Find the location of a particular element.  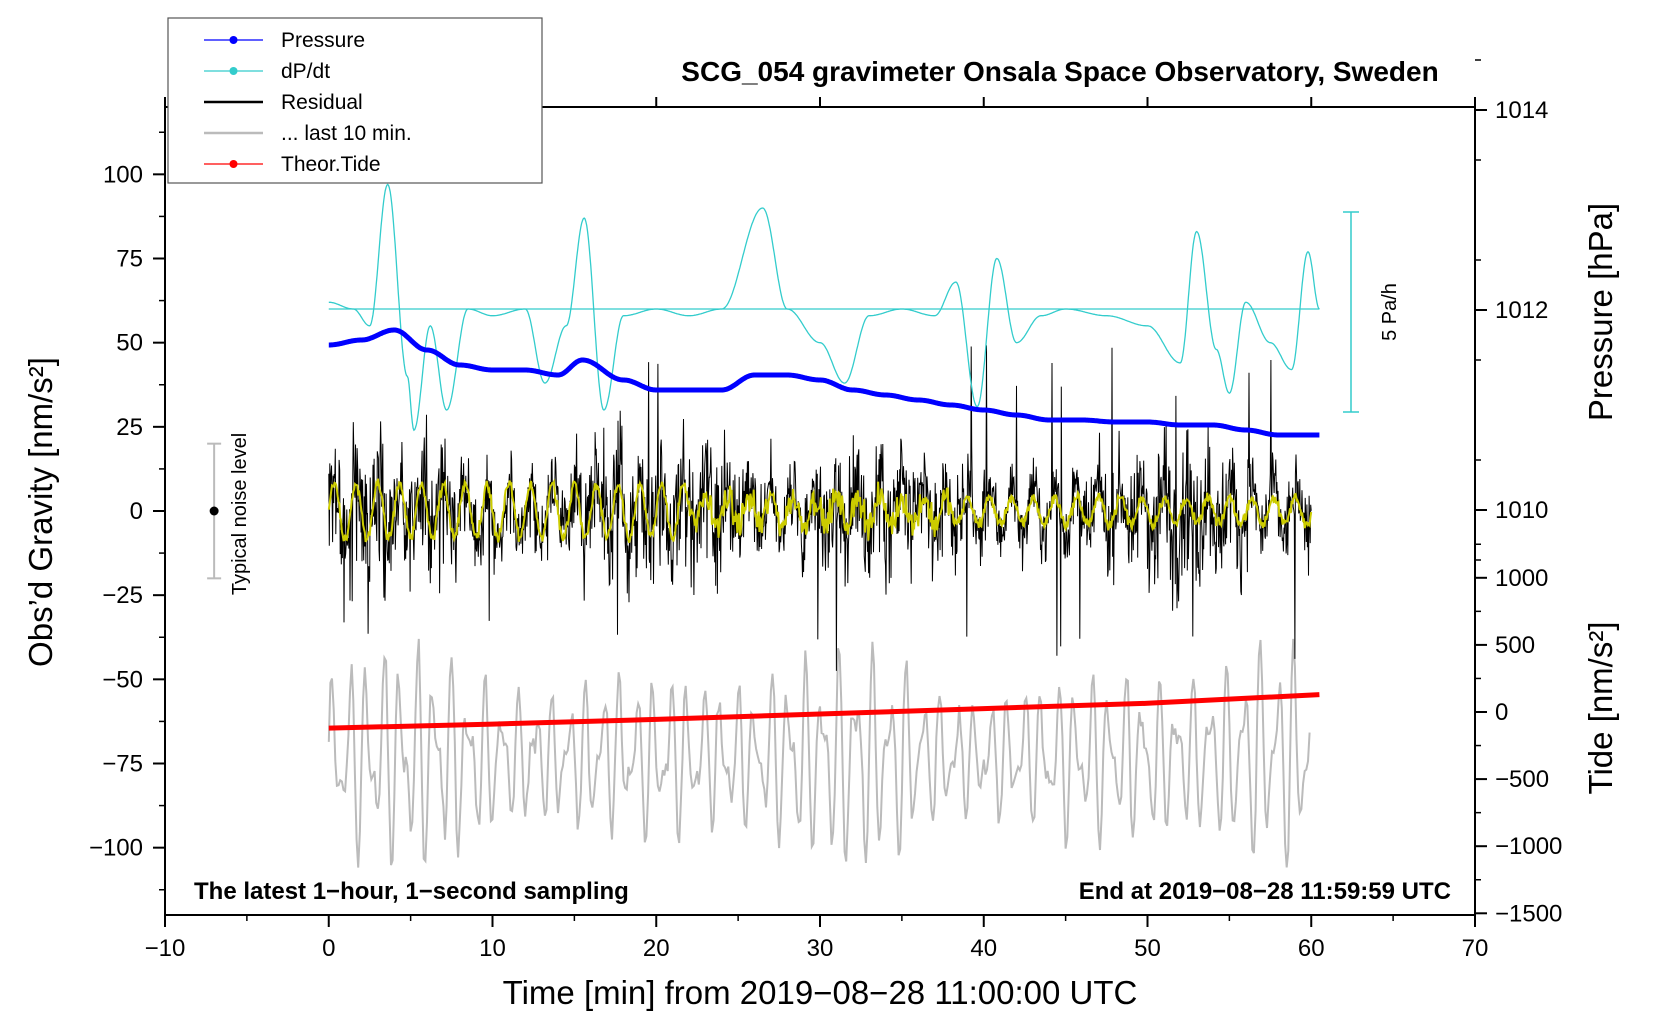

x-tick-label: 40 is located at coordinates (983, 948).